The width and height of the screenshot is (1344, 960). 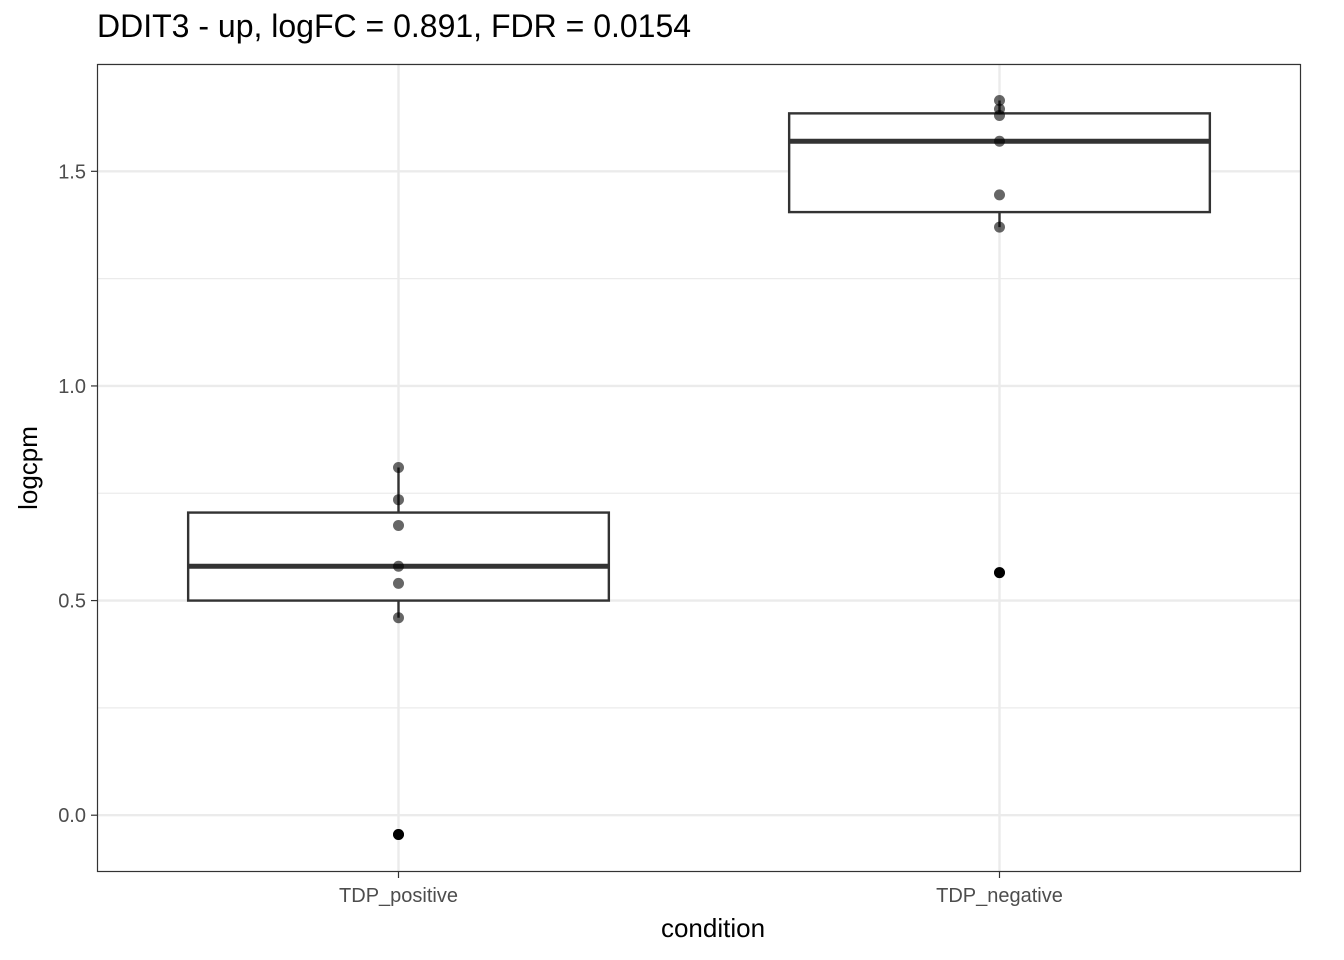 What do you see at coordinates (72, 172) in the screenshot?
I see `y-tick-label: 1.5` at bounding box center [72, 172].